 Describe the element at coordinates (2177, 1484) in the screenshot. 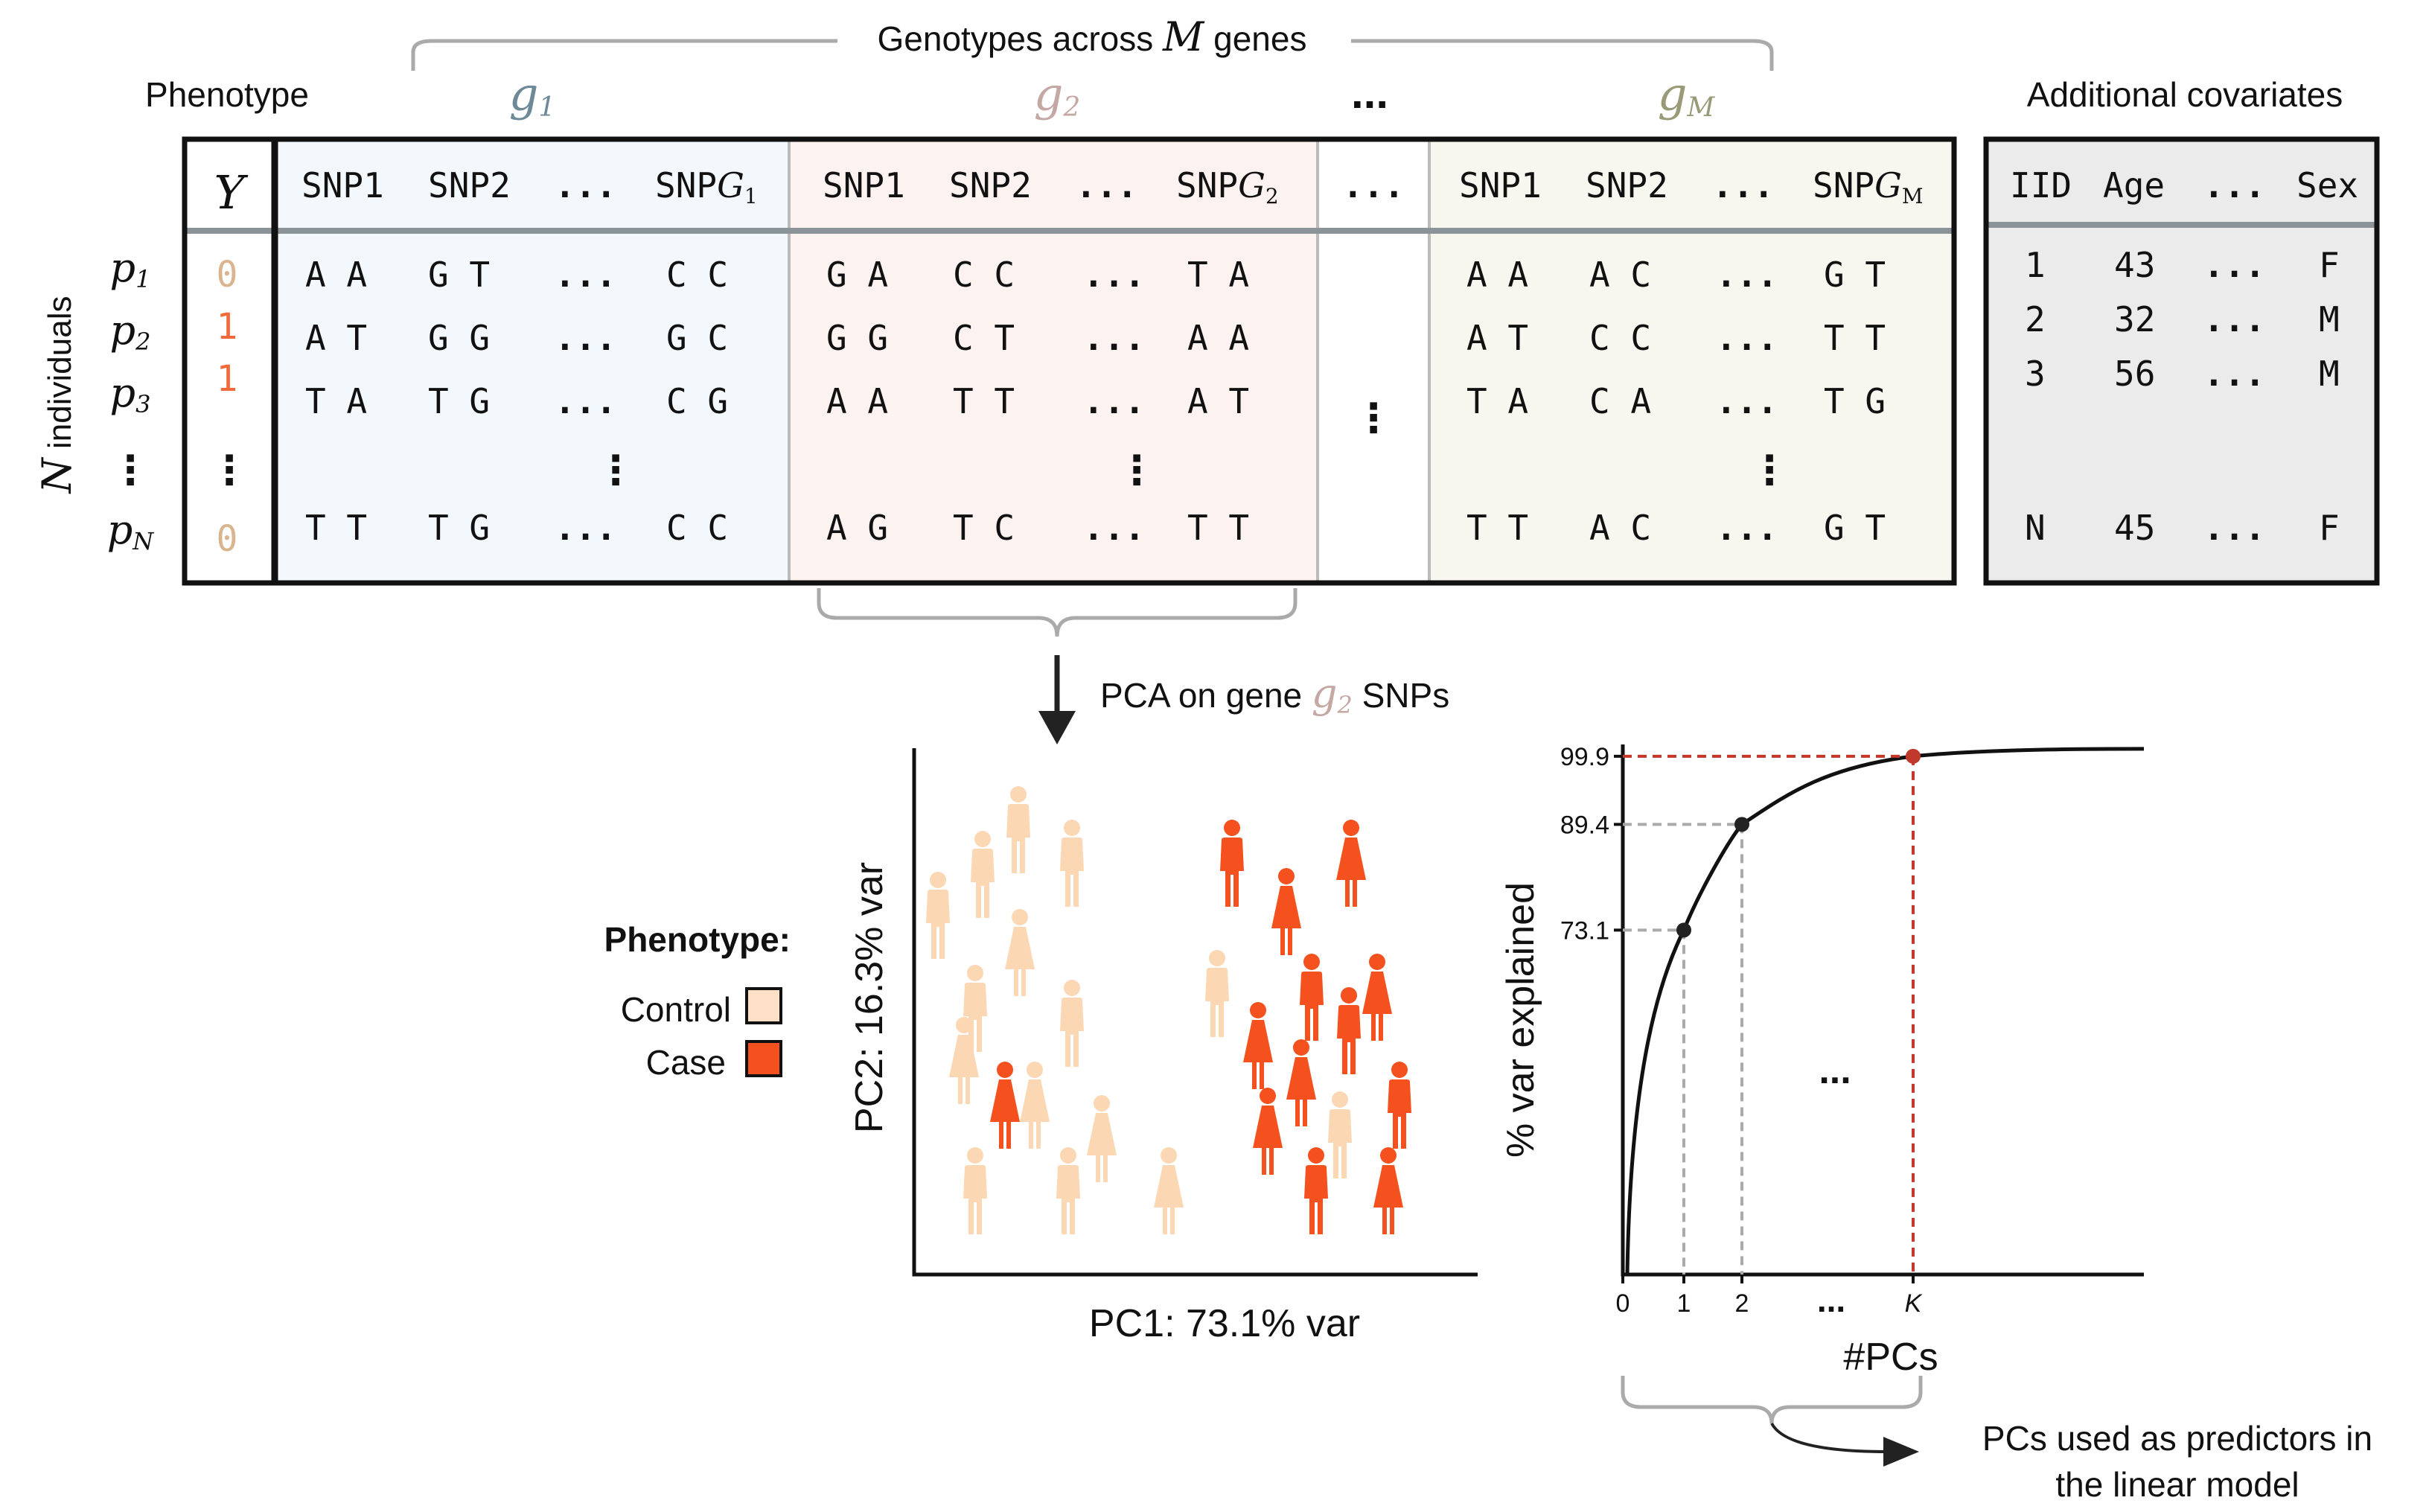

I see `footer-line2: the linear model` at that location.